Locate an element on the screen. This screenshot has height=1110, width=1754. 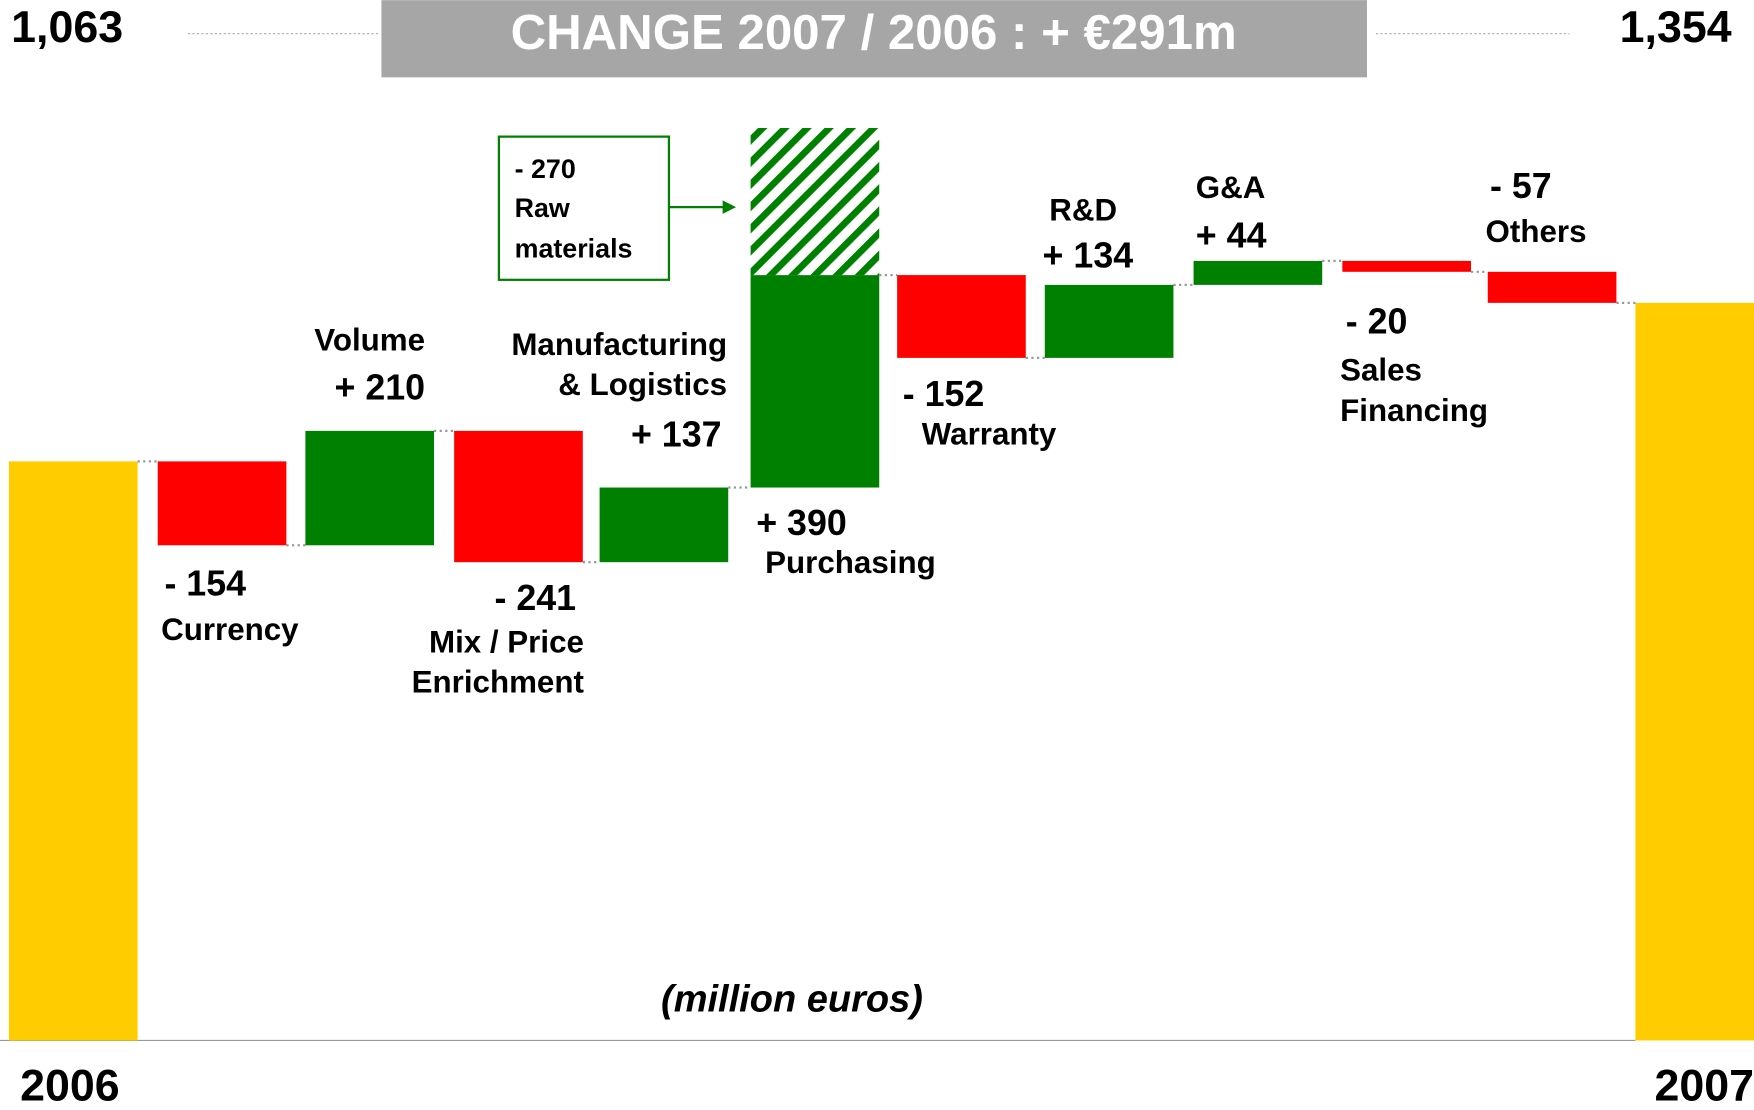
category-label: G&A is located at coordinates (1230, 187).